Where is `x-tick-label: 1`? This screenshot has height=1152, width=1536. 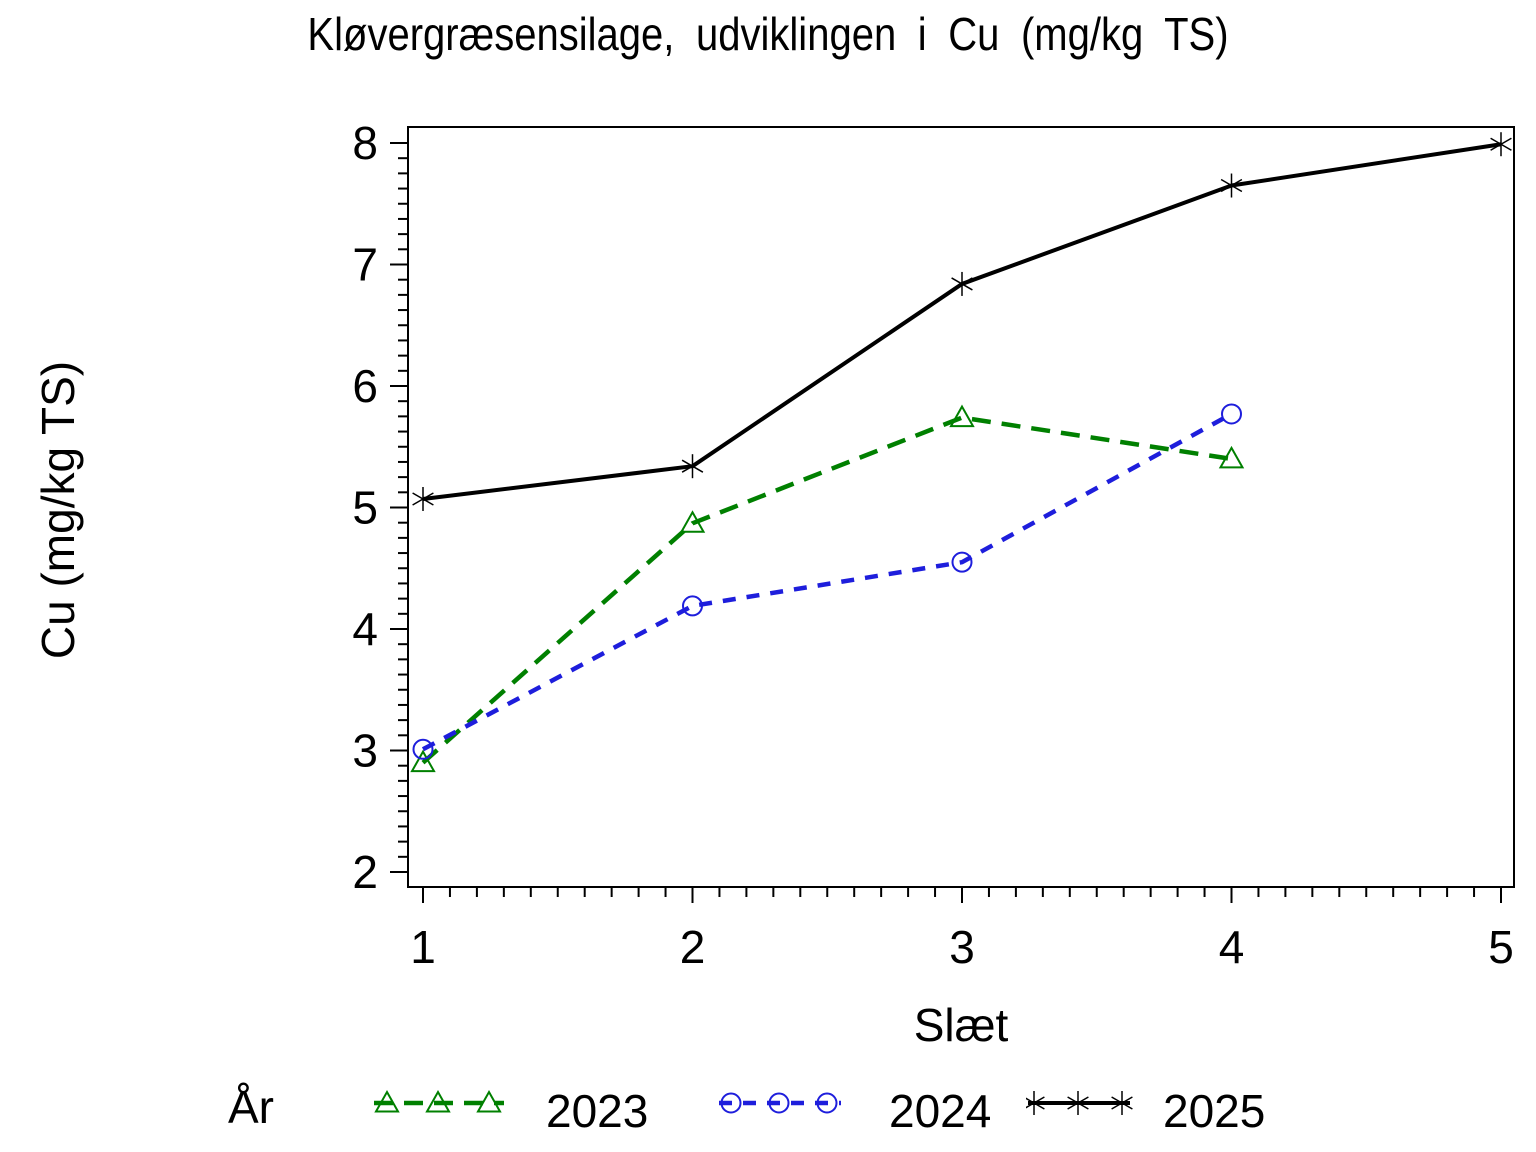
x-tick-label: 1 is located at coordinates (423, 947).